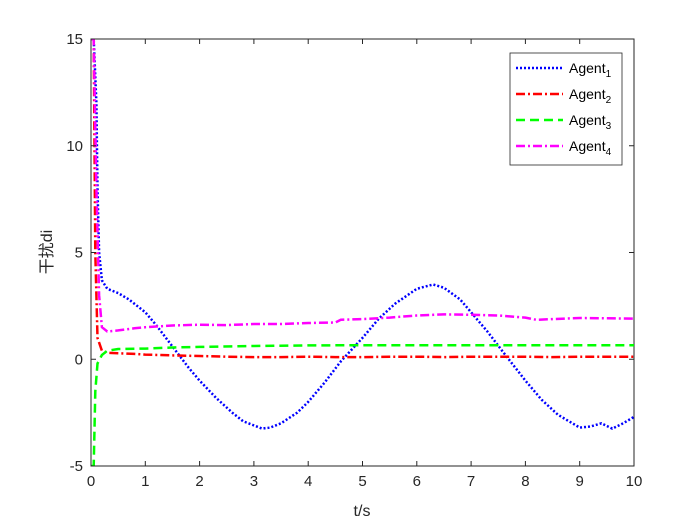 Image resolution: width=700 pixels, height=525 pixels. Describe the element at coordinates (417, 481) in the screenshot. I see `x-tick-label: 6` at that location.